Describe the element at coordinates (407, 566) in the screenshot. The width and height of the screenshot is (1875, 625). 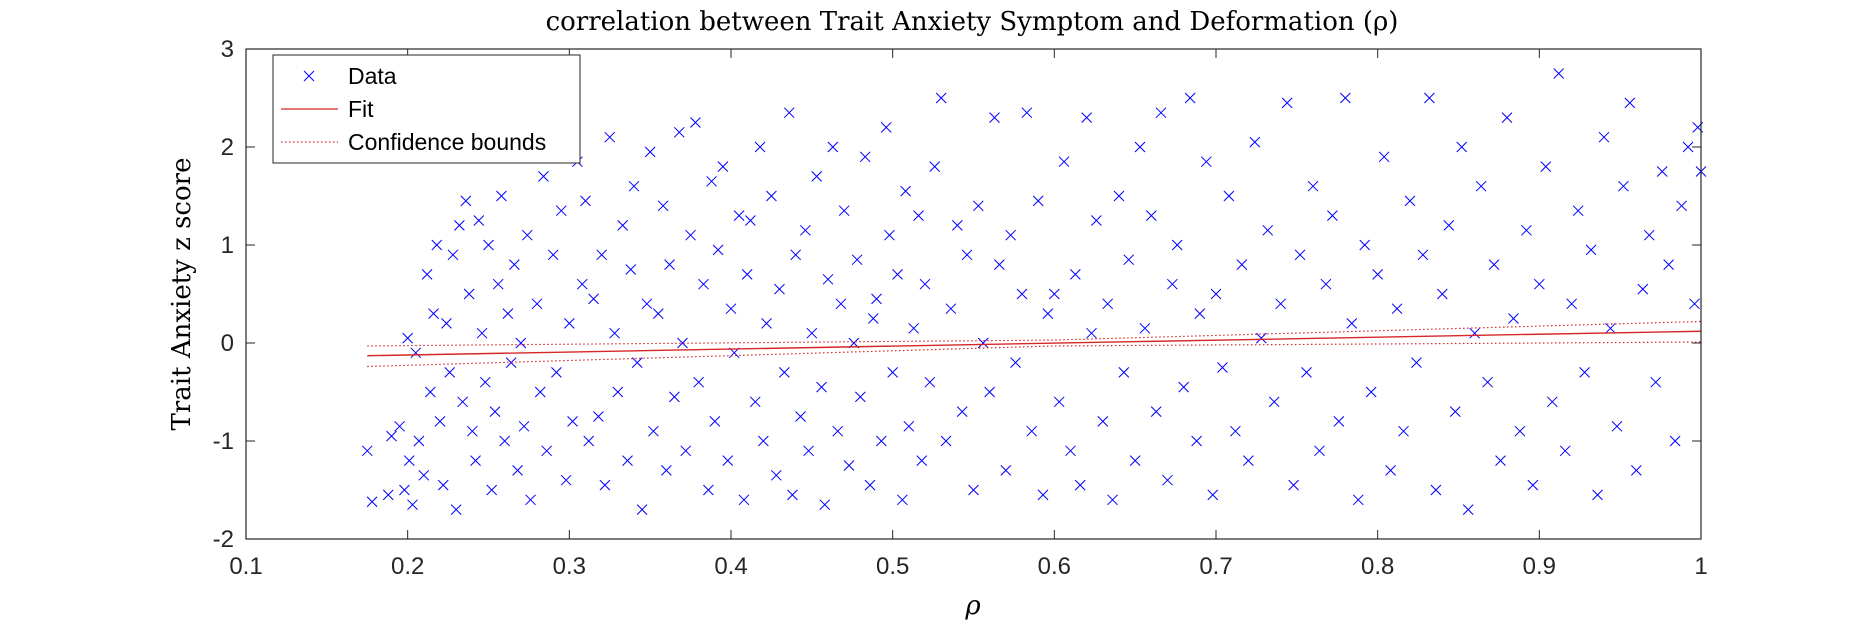
I see `x-tick-label: 0.2` at that location.